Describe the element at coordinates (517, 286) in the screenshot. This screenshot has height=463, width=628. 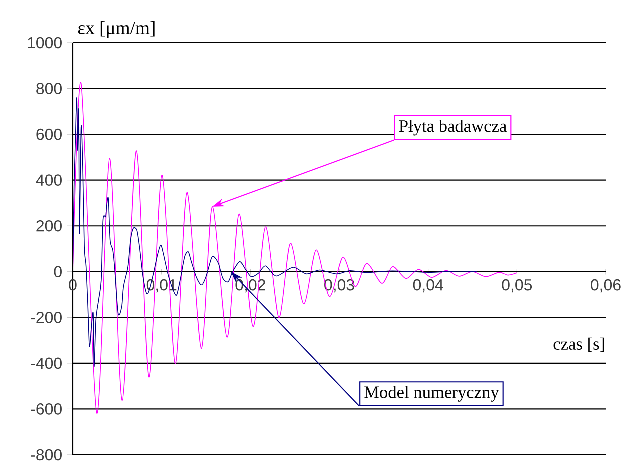
I see `x-tick-label: 0,05` at that location.